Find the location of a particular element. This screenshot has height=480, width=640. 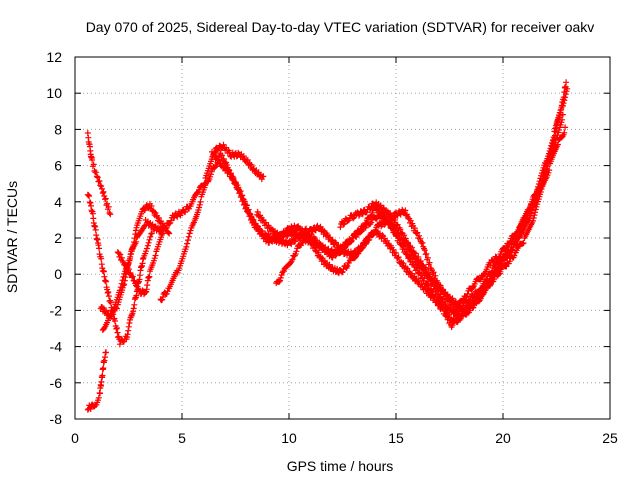

y-tick-label: 12 is located at coordinates (54, 57).